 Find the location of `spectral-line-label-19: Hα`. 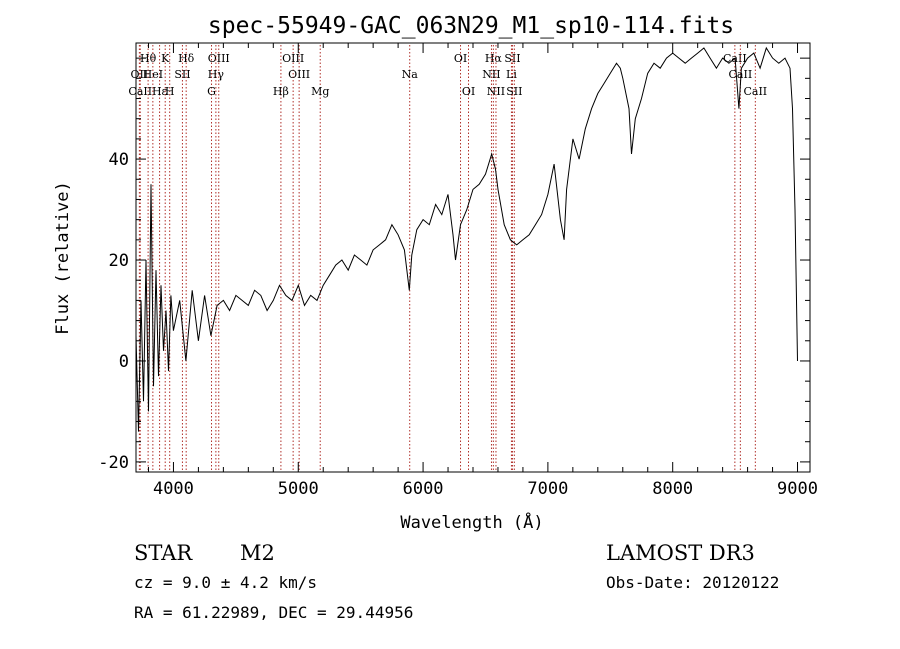

spectral-line-label-19: Hα is located at coordinates (494, 58).